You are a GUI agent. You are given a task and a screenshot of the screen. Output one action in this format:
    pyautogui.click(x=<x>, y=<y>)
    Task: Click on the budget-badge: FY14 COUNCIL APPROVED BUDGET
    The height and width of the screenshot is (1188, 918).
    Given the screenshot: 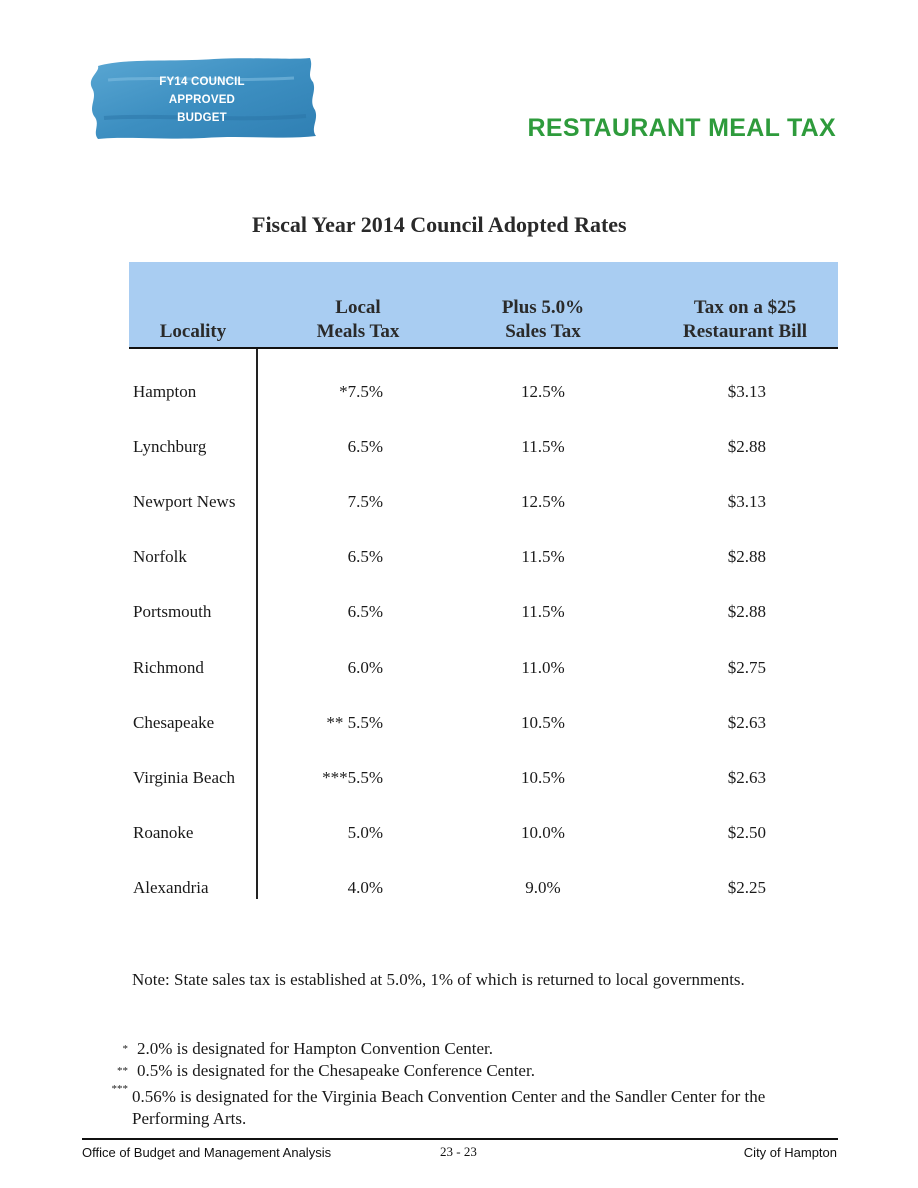 What is the action you would take?
    pyautogui.click(x=203, y=98)
    